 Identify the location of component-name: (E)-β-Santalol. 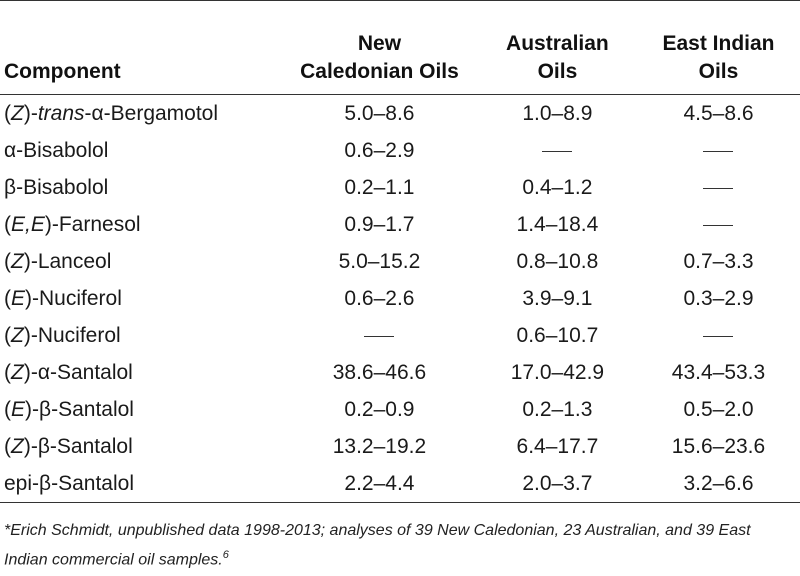
(69, 409).